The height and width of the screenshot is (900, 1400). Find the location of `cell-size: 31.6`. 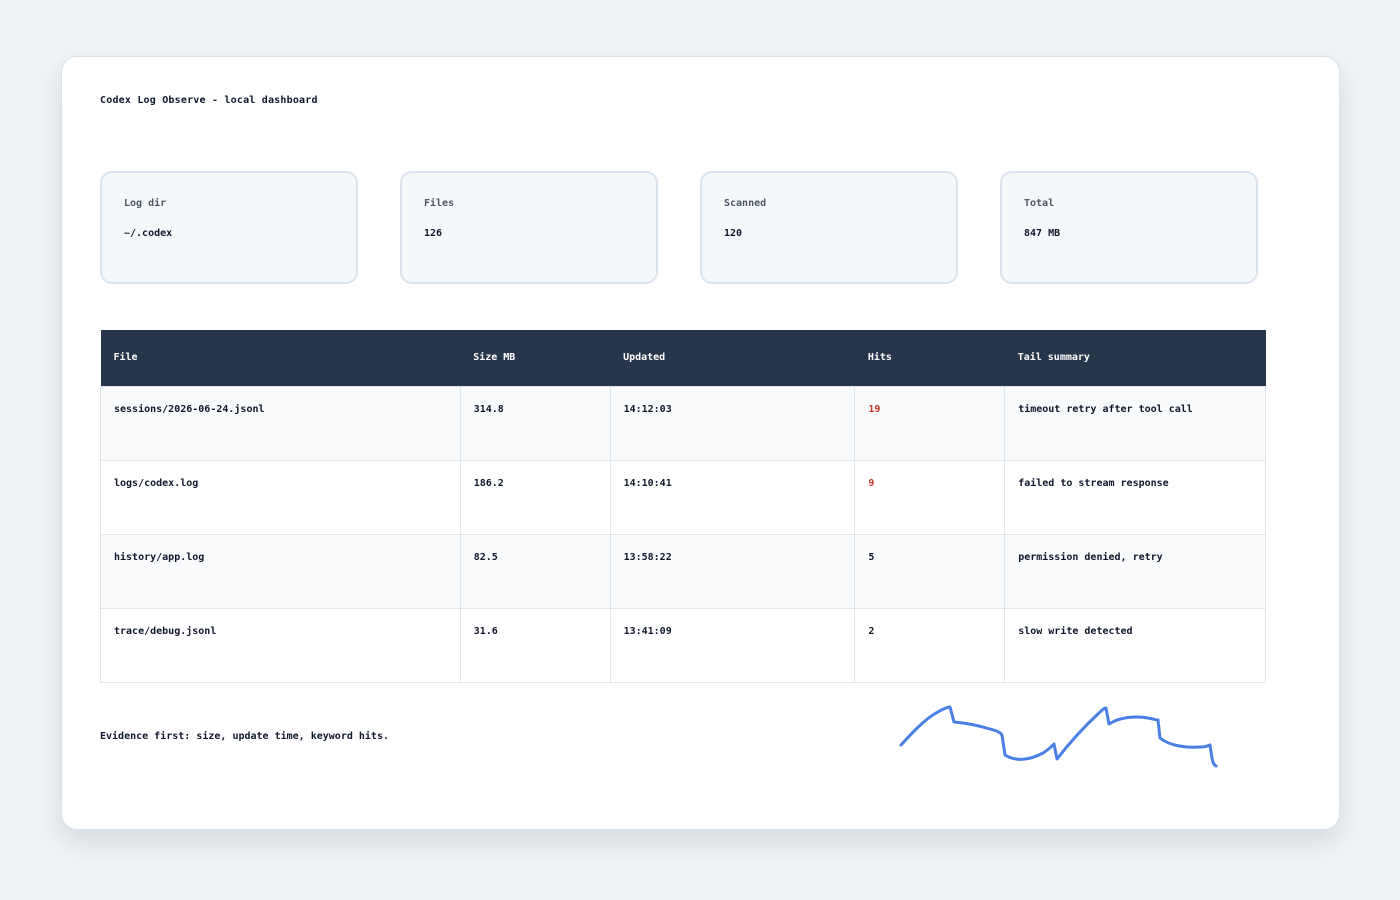

cell-size: 31.6 is located at coordinates (535, 645).